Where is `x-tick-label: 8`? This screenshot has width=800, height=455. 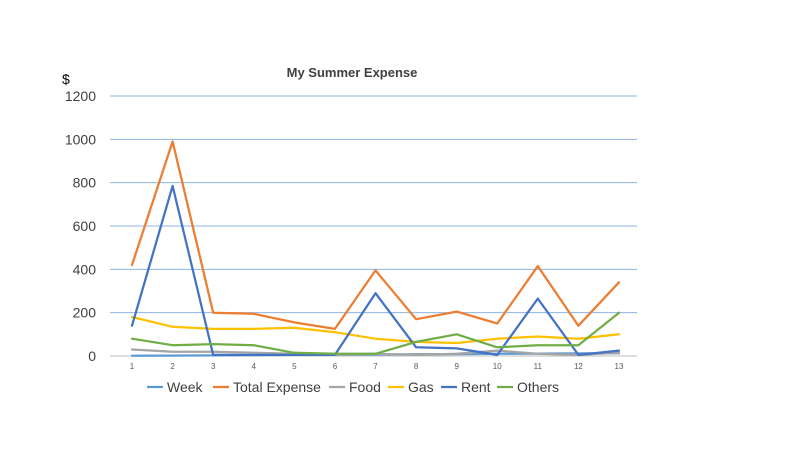 x-tick-label: 8 is located at coordinates (416, 366).